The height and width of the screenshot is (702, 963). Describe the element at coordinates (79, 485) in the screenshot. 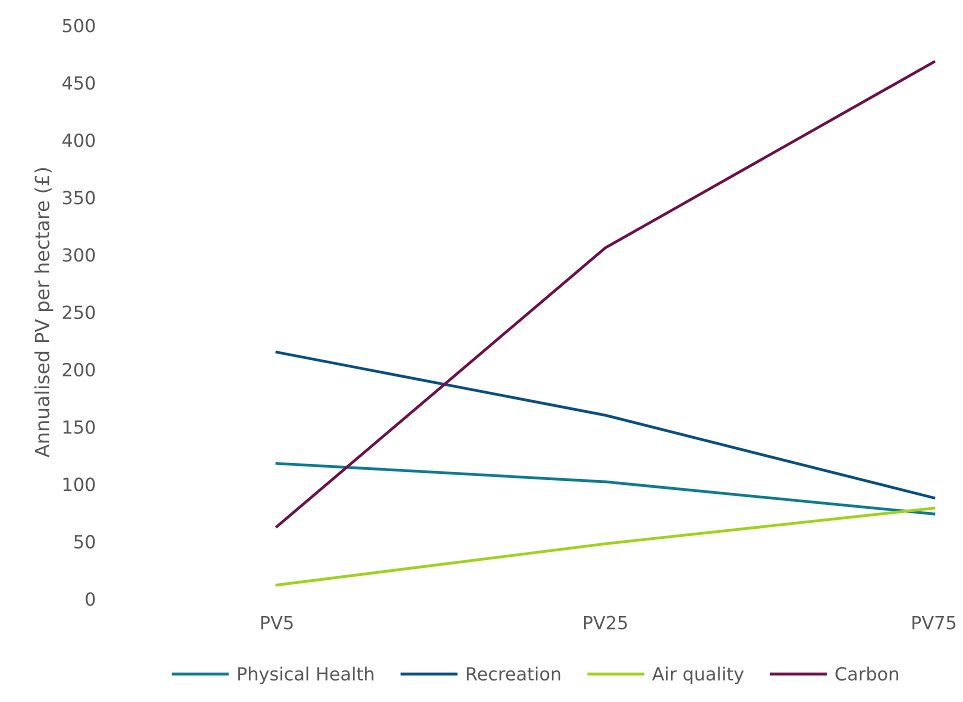

I see `y-tick-label: 100` at that location.